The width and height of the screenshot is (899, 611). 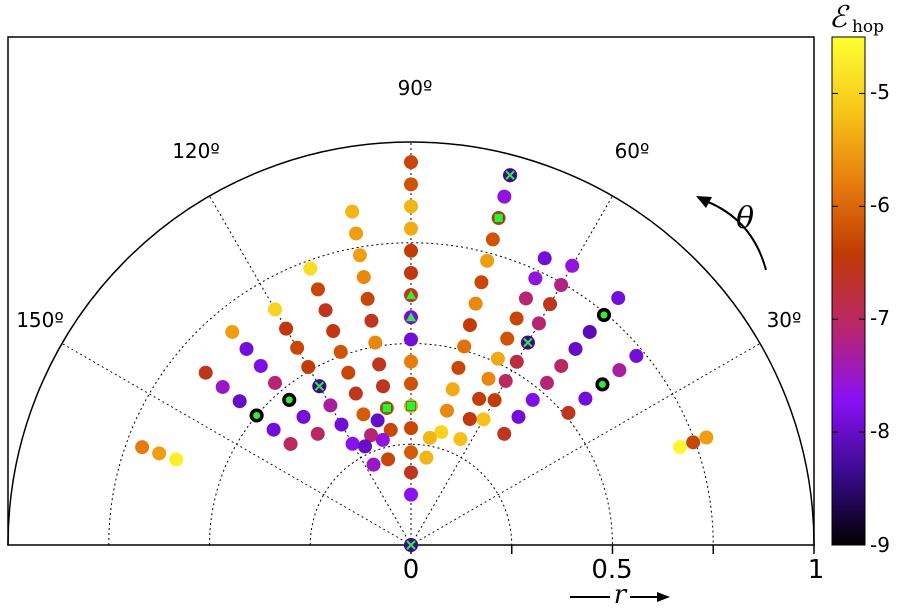 What do you see at coordinates (839, 17) in the screenshot?
I see `colorbar-label-main: ℰ` at bounding box center [839, 17].